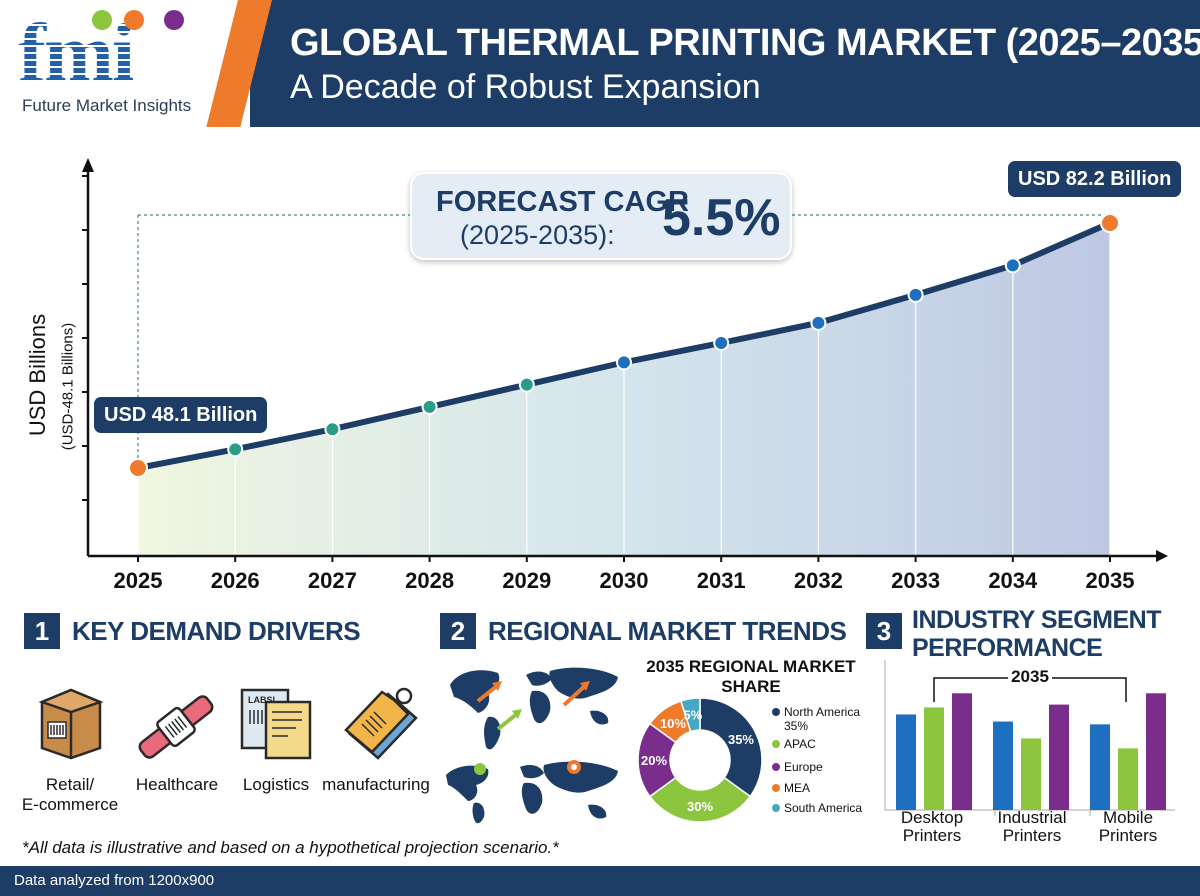 The image size is (1200, 896). Describe the element at coordinates (600, 881) in the screenshot. I see `footer-bar: Data analyzed from 1200x900` at that location.